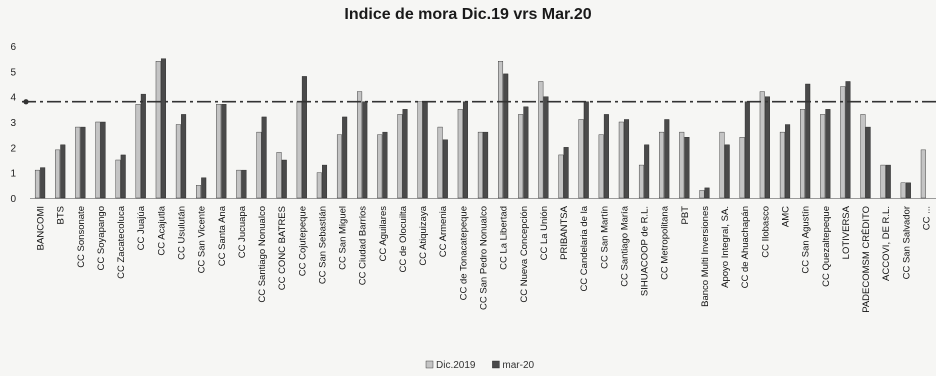 This screenshot has width=936, height=376. Describe the element at coordinates (121, 242) in the screenshot. I see `category-label: CC Zacatecoluca` at that location.